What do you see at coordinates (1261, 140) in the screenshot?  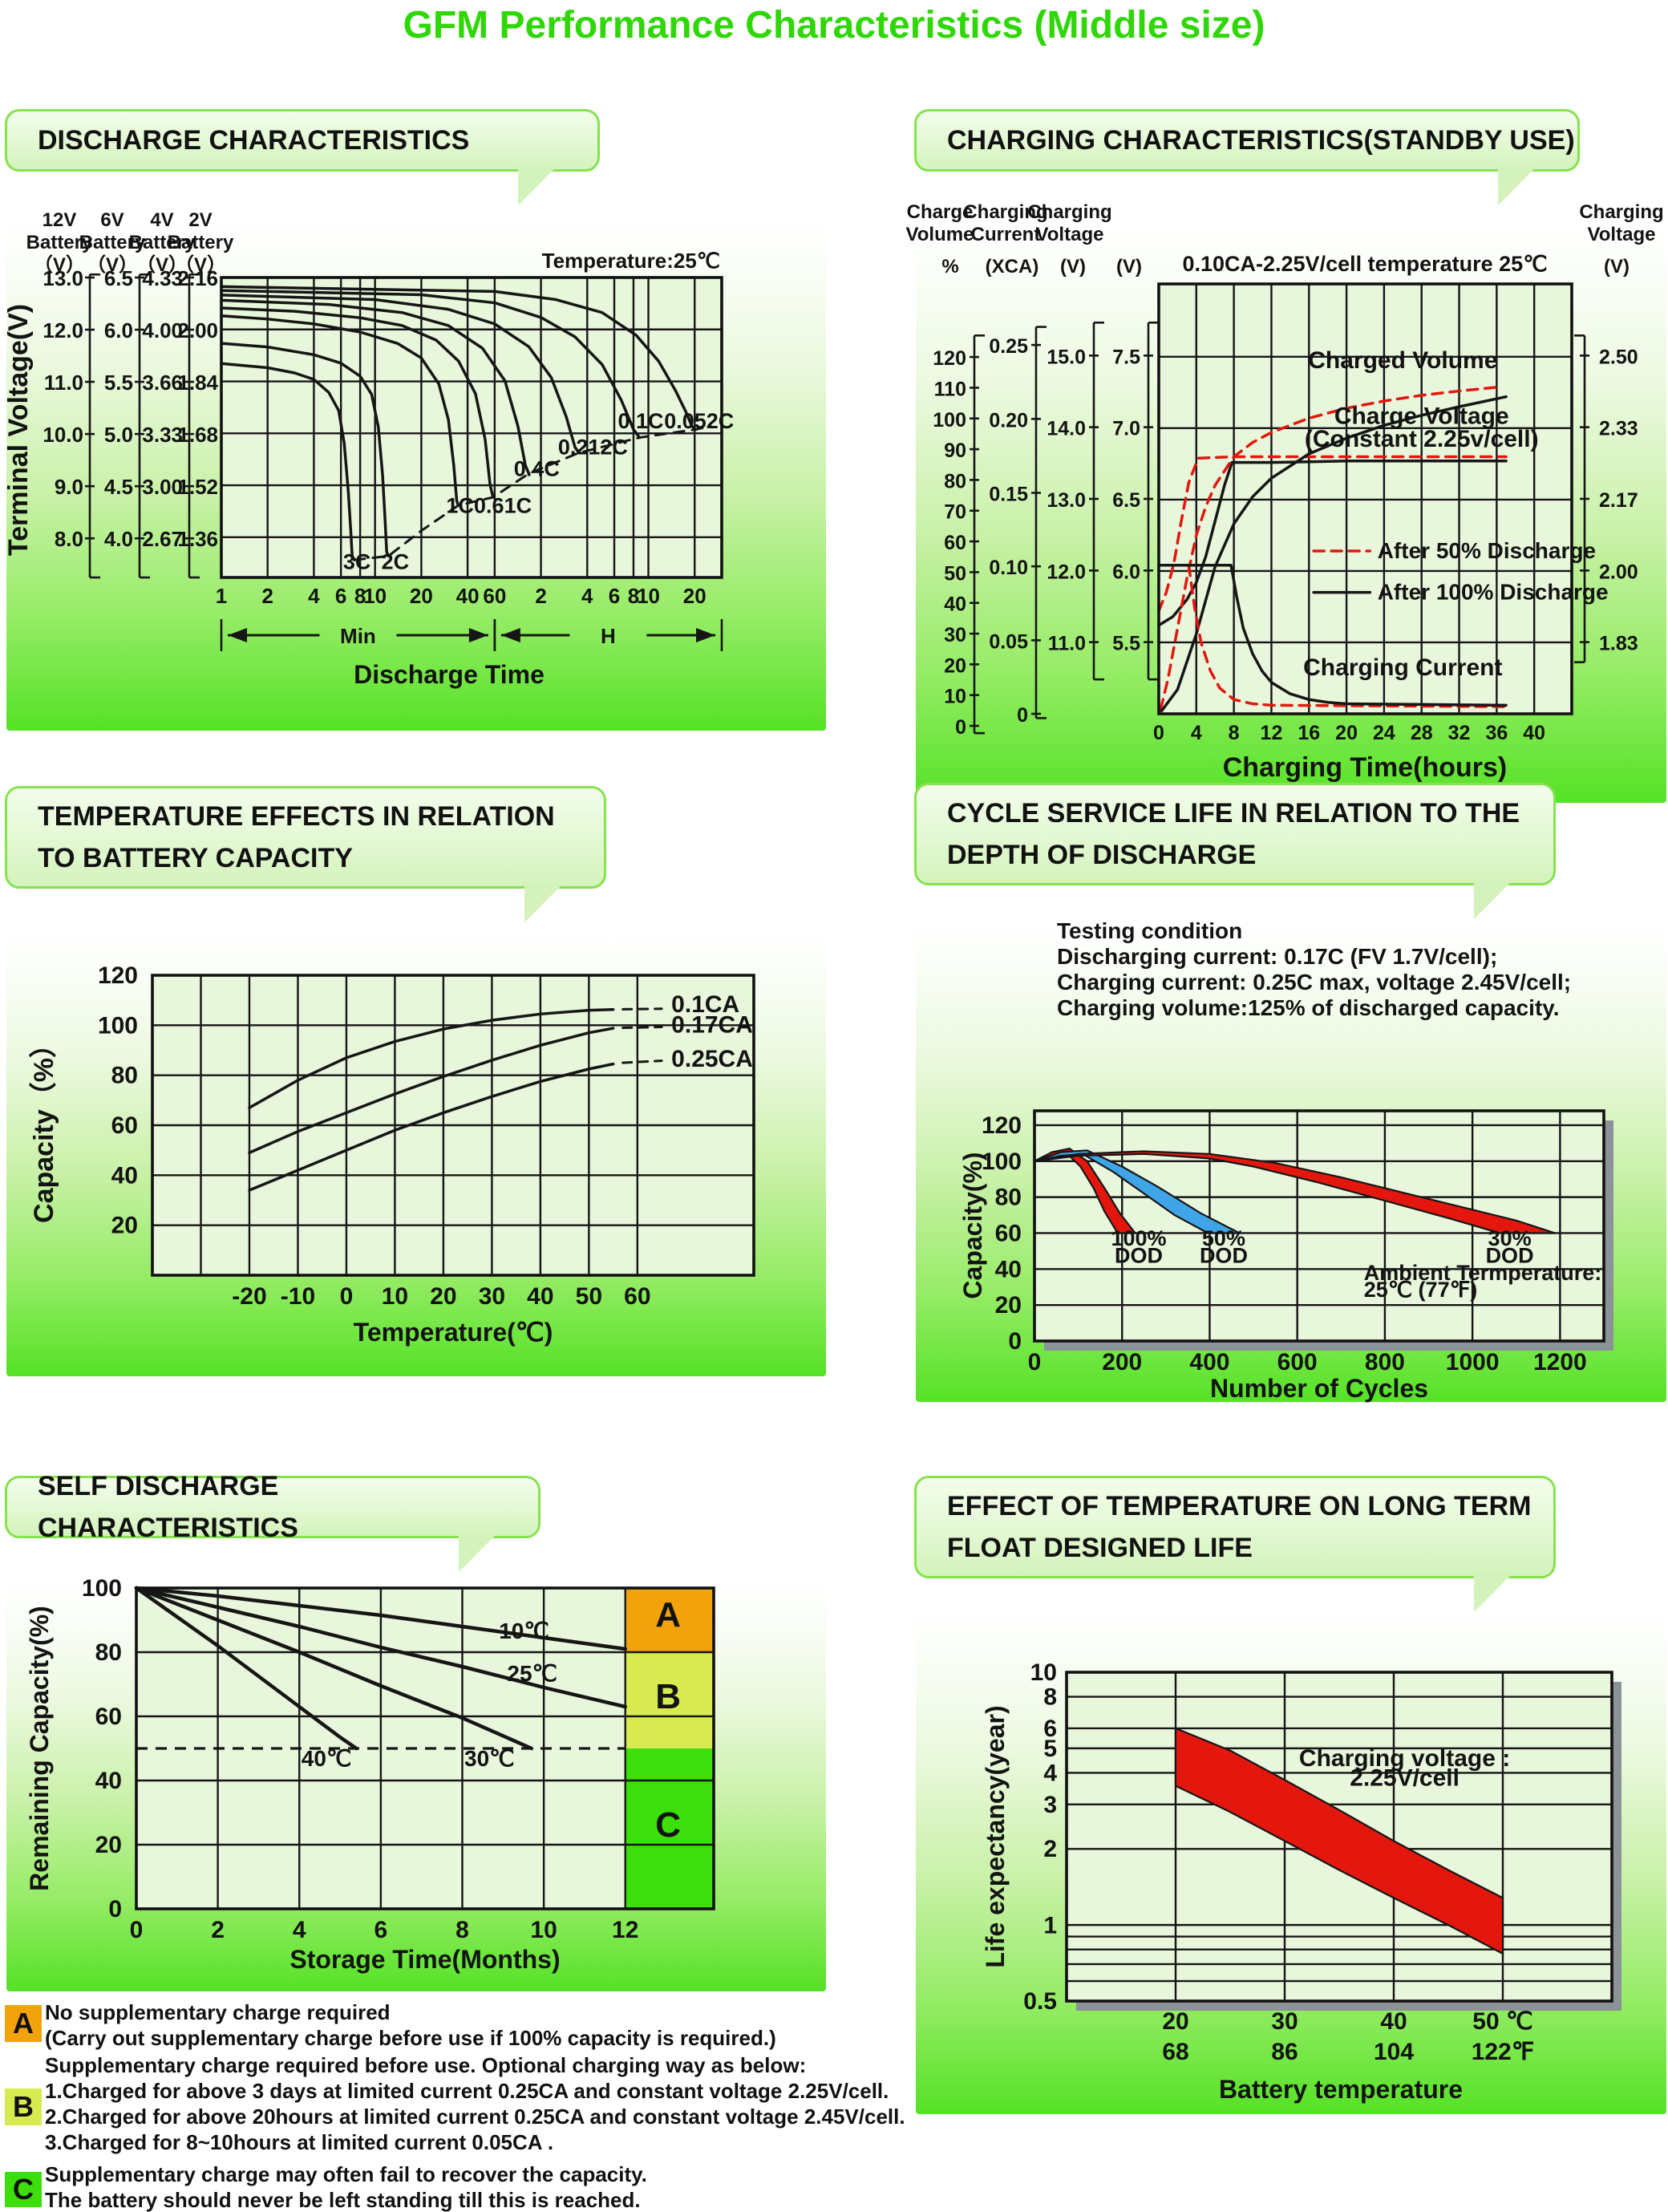 I see `section-title-text: CHARGING CHARACTERISTICS(STANDBY USE)` at bounding box center [1261, 140].